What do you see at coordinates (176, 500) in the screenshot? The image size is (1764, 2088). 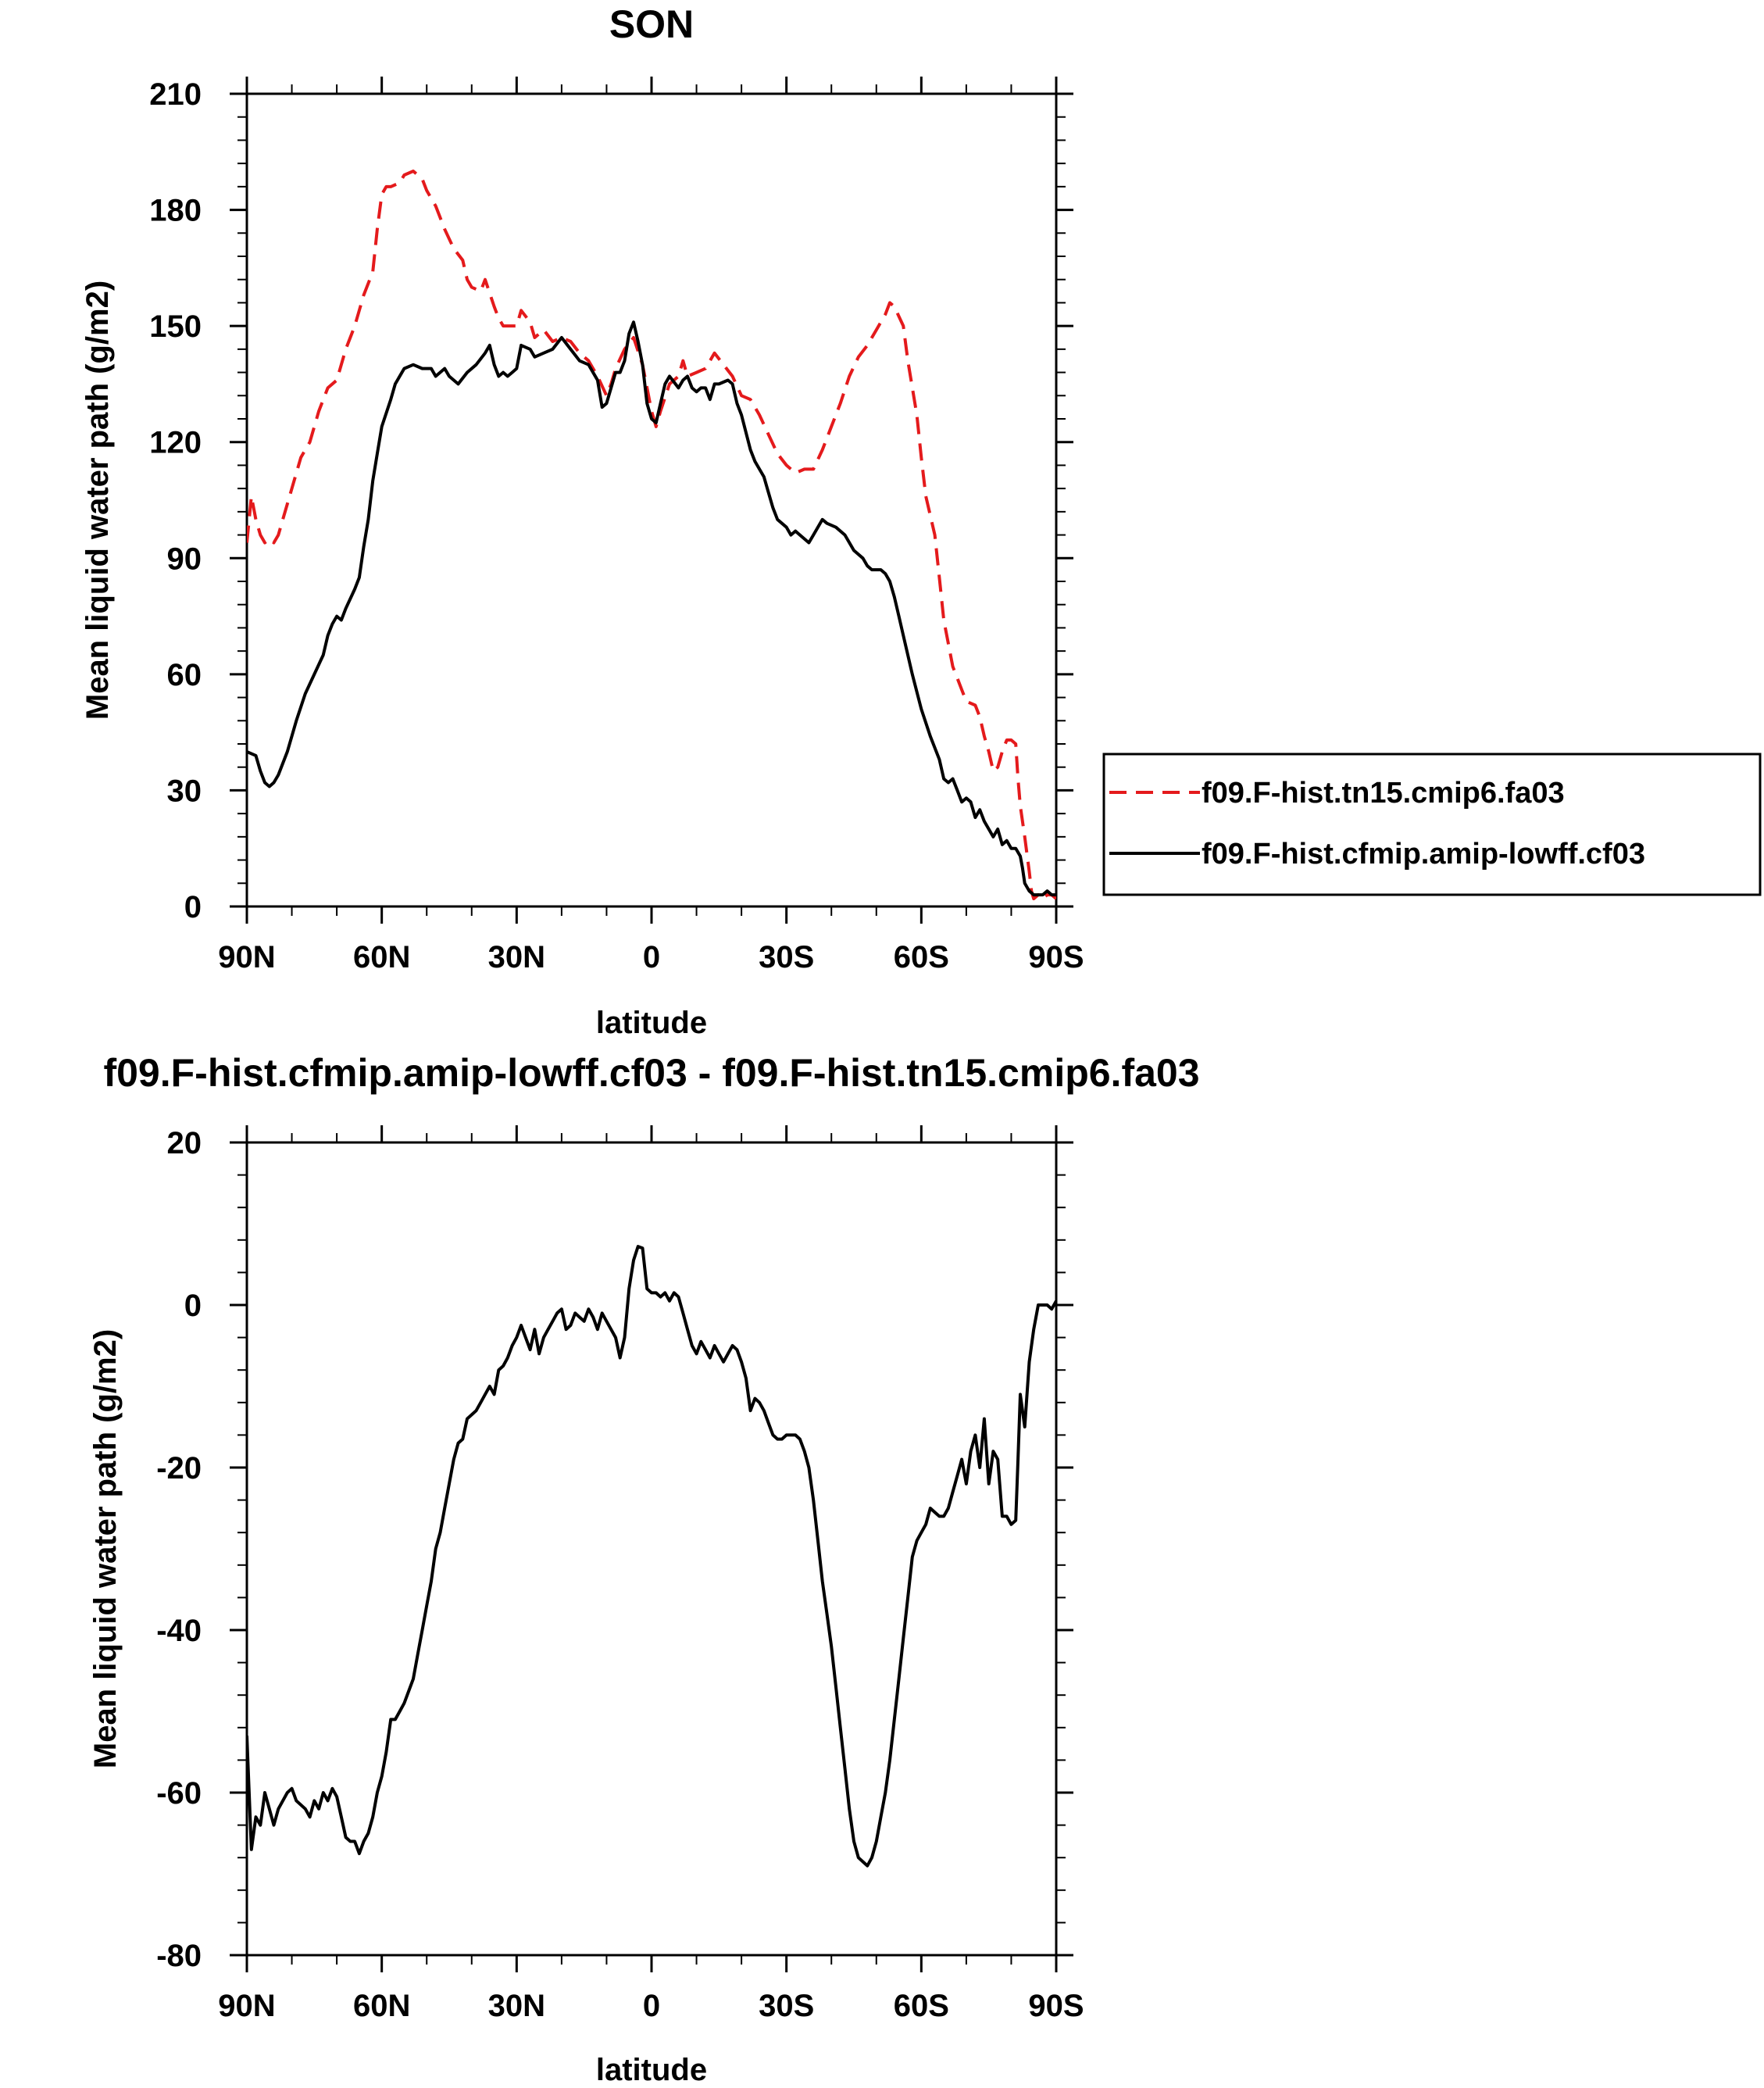 I see `top-y-tick-labels: 0 30 60 90 120 150 180 210` at bounding box center [176, 500].